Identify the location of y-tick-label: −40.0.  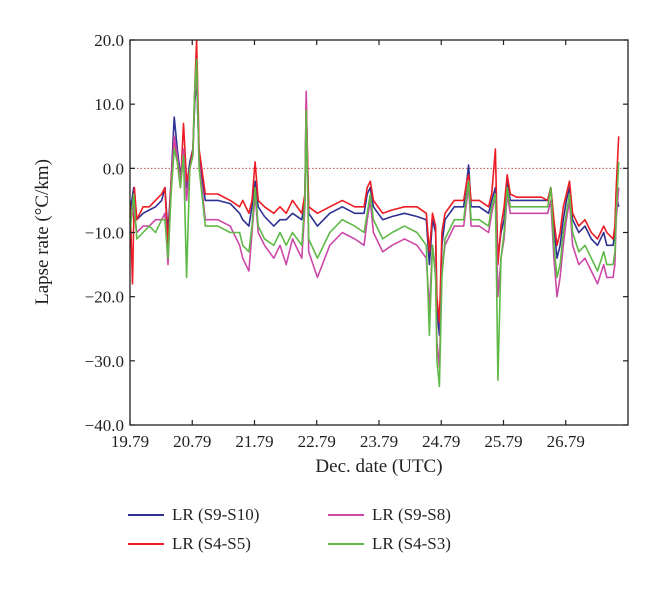
(104, 425).